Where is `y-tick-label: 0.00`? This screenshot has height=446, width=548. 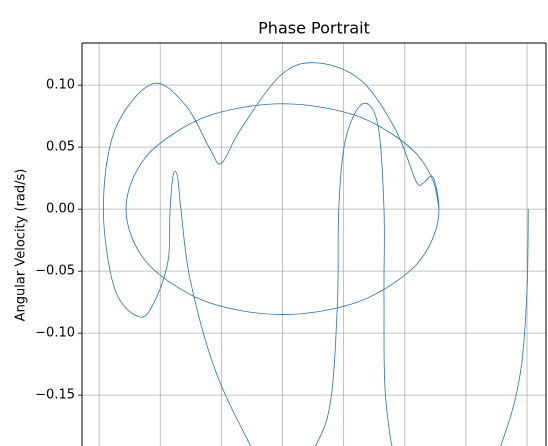
y-tick-label: 0.00 is located at coordinates (60, 209).